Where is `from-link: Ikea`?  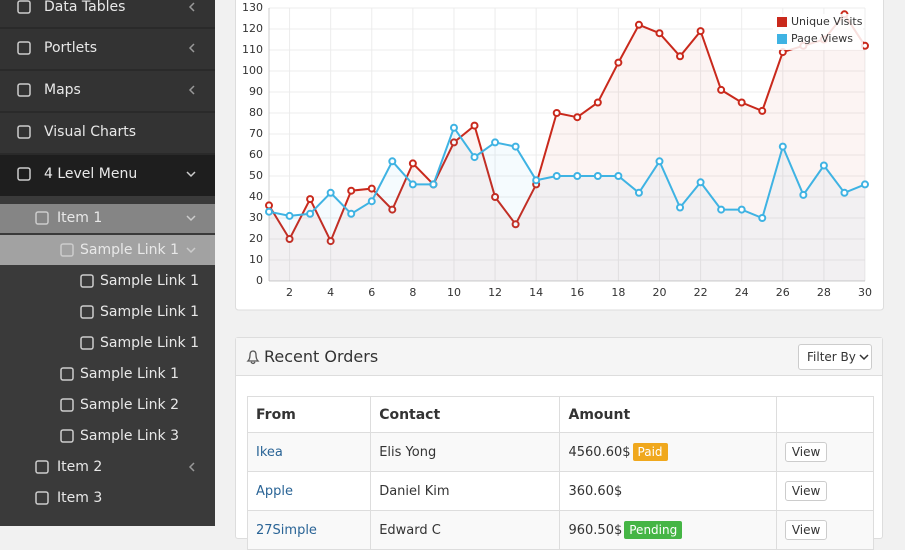 from-link: Ikea is located at coordinates (269, 452).